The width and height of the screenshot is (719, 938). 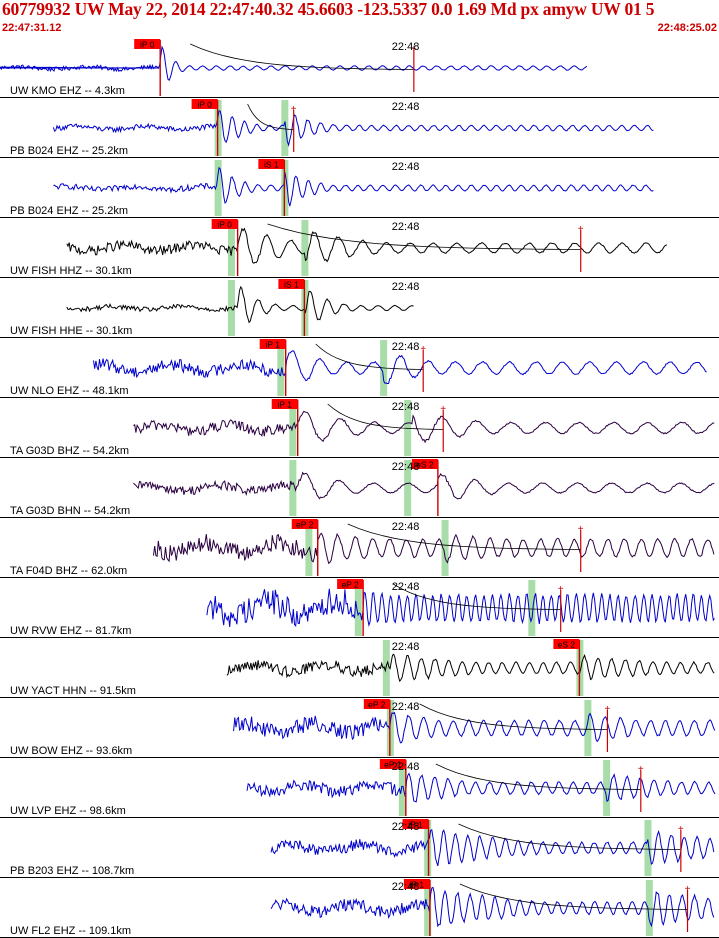 What do you see at coordinates (69, 391) in the screenshot?
I see `station-label: UW NLO EHZ -- 48.1km` at bounding box center [69, 391].